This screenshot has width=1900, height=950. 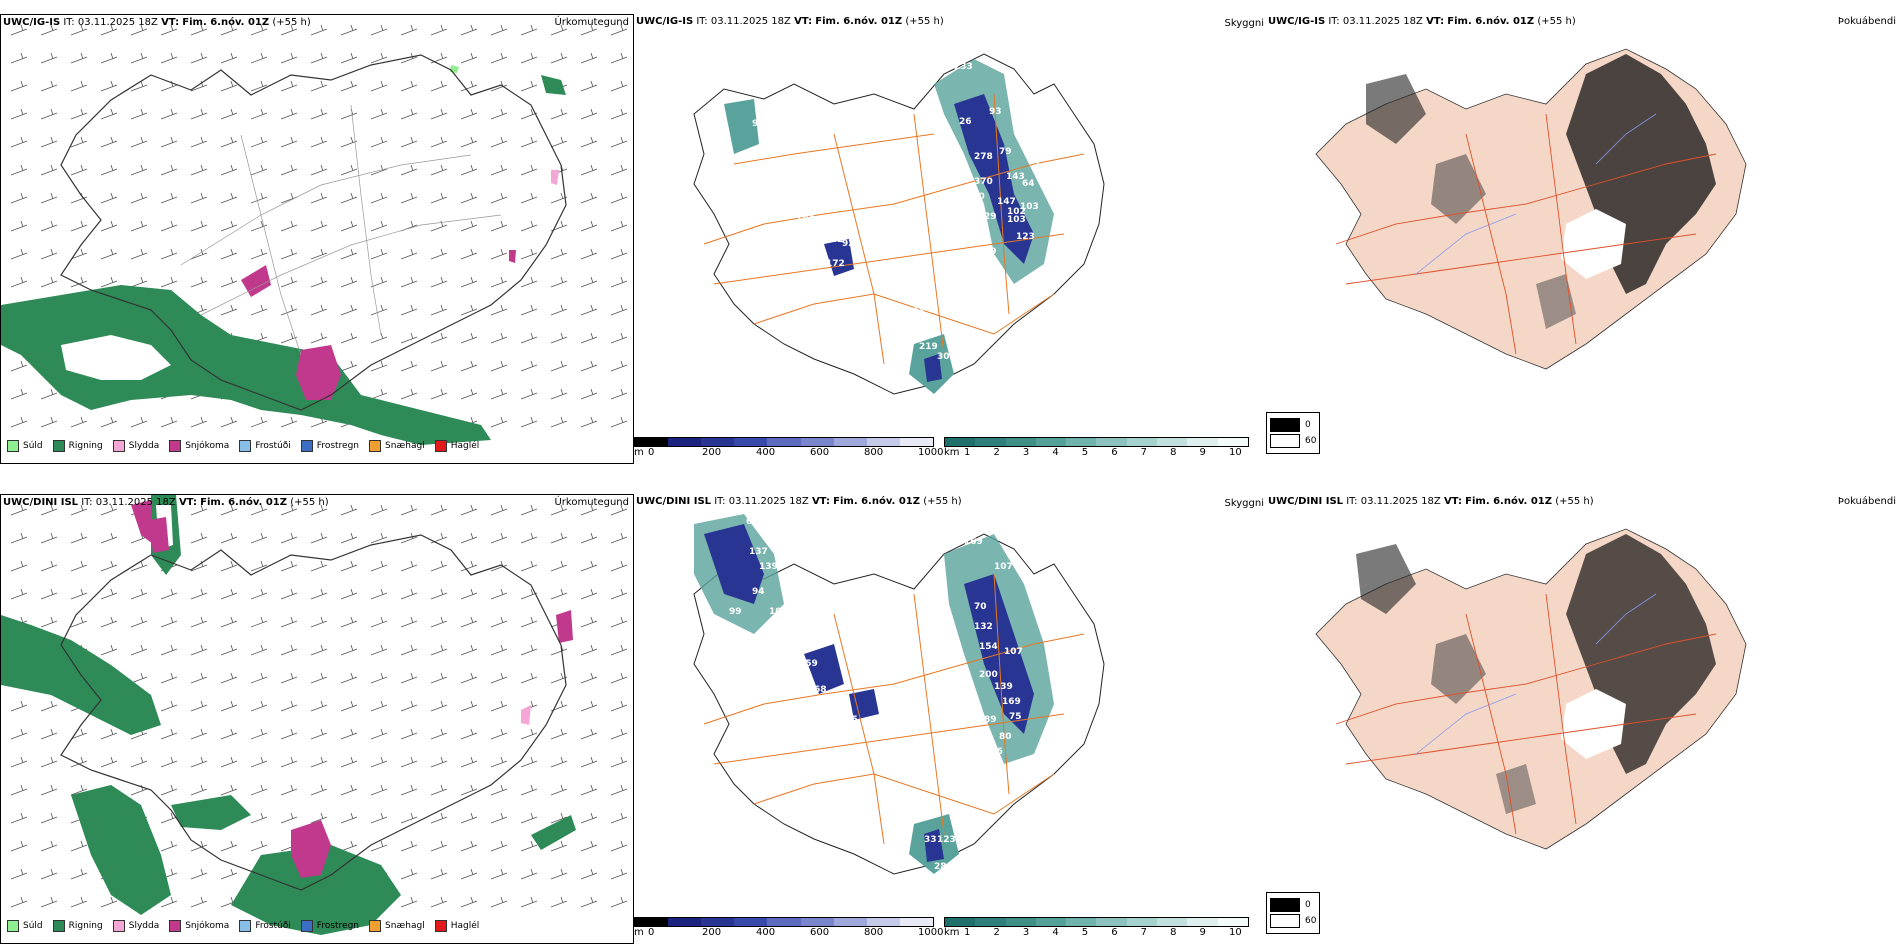 I want to click on colorbar-tick: 1, so click(x=967, y=452).